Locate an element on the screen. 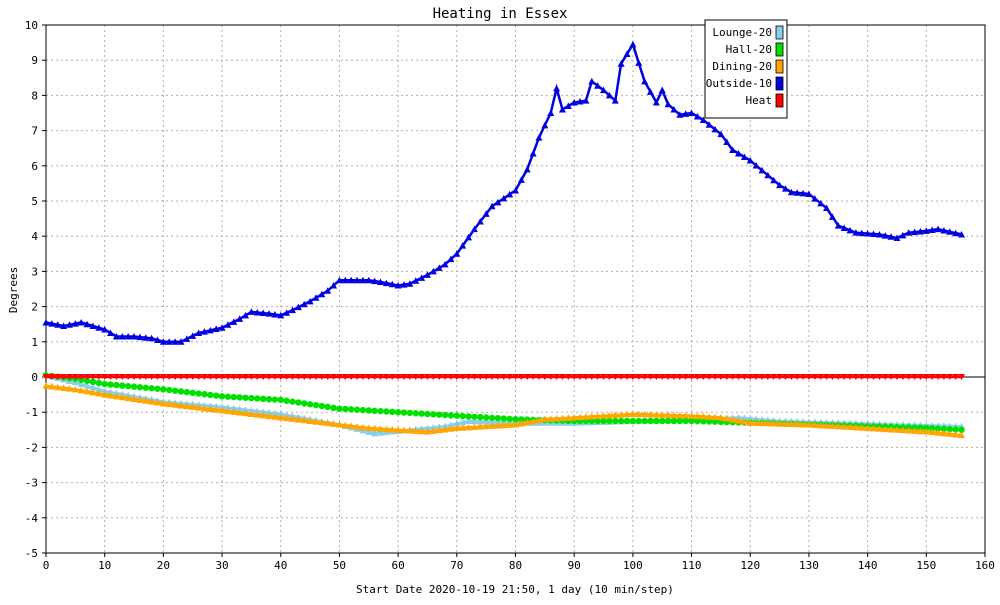 This screenshot has height=605, width=1000. legend-label-hall-20: Hall-20 is located at coordinates (749, 49).